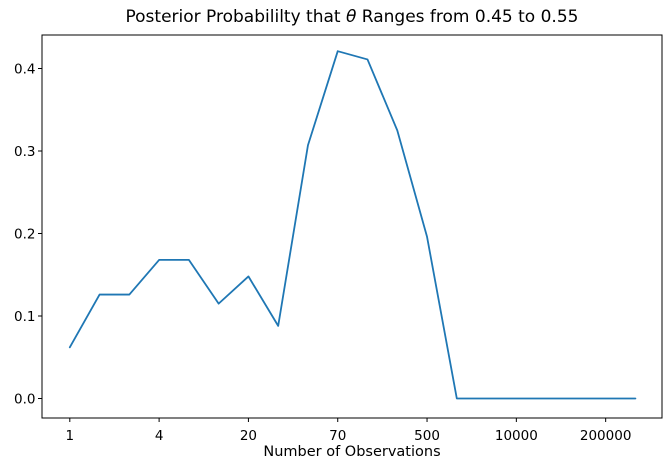  What do you see at coordinates (24, 399) in the screenshot?
I see `y-tick-label: 0.0` at bounding box center [24, 399].